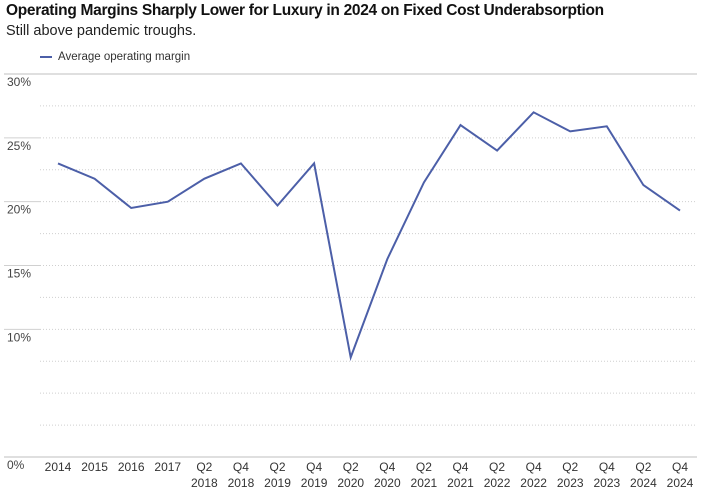  I want to click on y-tick-label: 25%, so click(19, 146).